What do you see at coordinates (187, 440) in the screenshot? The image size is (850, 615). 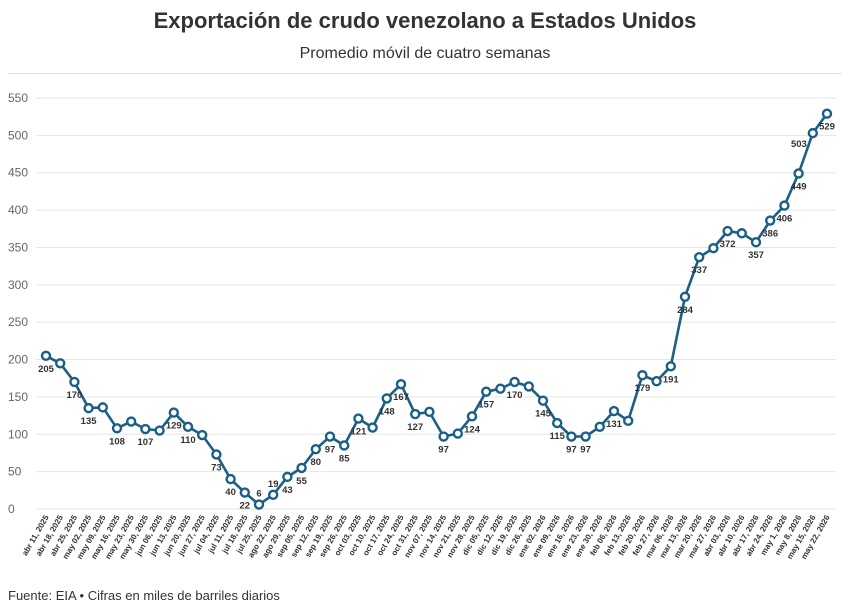 I see `data-label: 110` at bounding box center [187, 440].